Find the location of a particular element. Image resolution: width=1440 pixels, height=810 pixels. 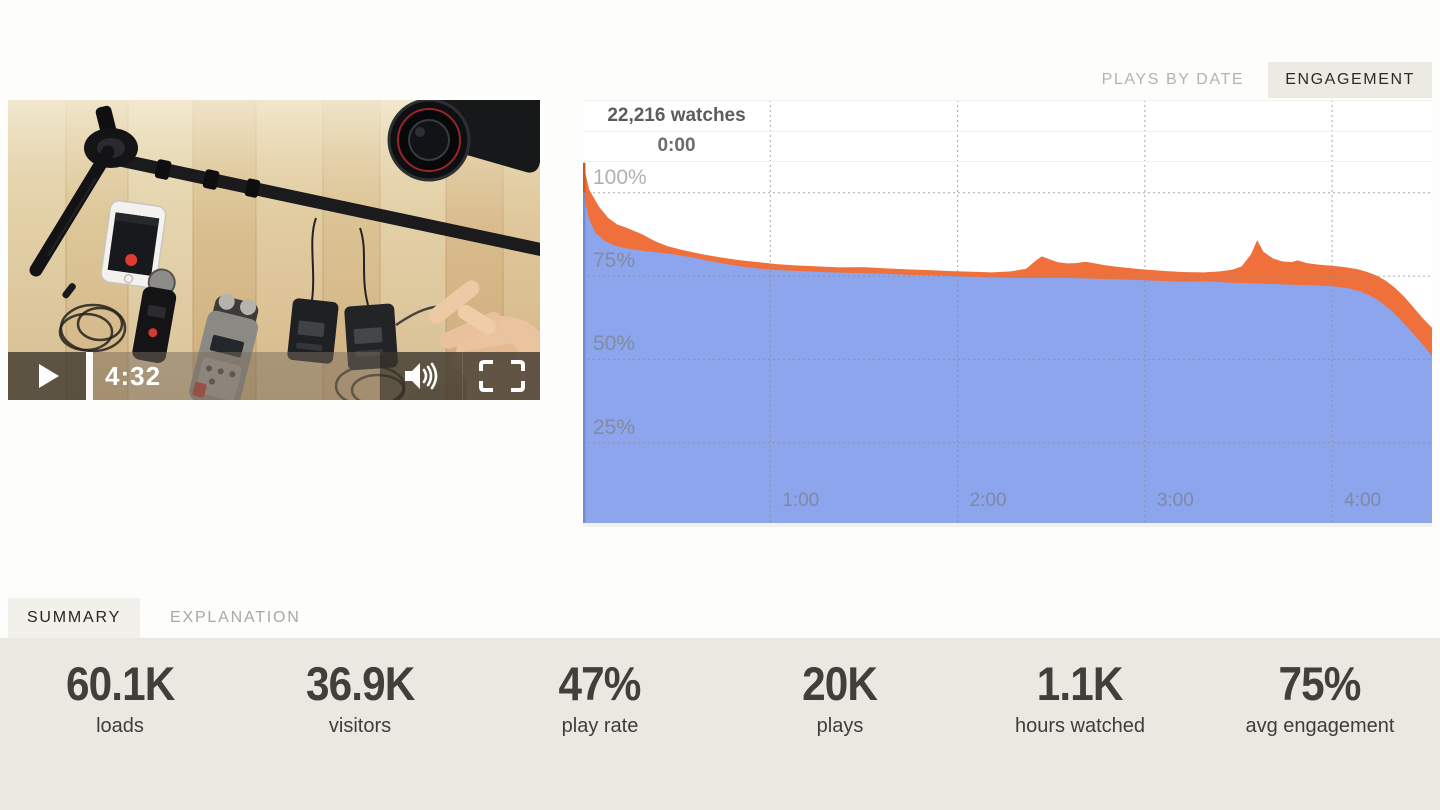

watches-count-label: 22,216 watches is located at coordinates (676, 115).